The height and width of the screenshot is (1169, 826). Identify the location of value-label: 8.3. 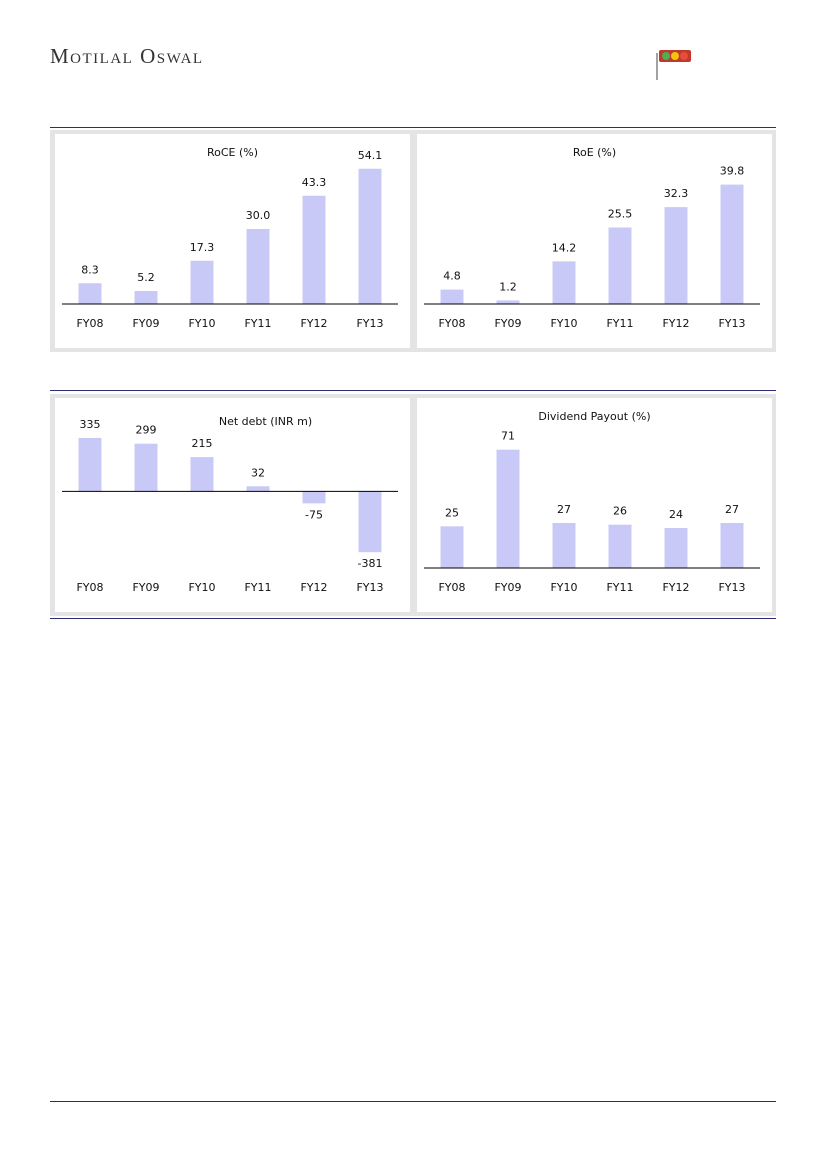
(90, 269).